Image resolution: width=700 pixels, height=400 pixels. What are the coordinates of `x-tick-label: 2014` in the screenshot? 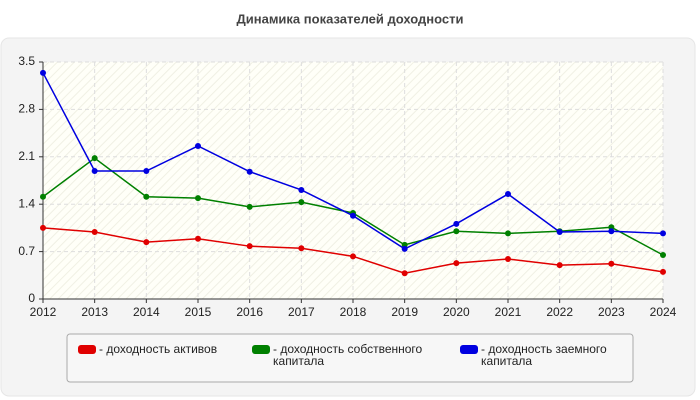 It's located at (146, 312).